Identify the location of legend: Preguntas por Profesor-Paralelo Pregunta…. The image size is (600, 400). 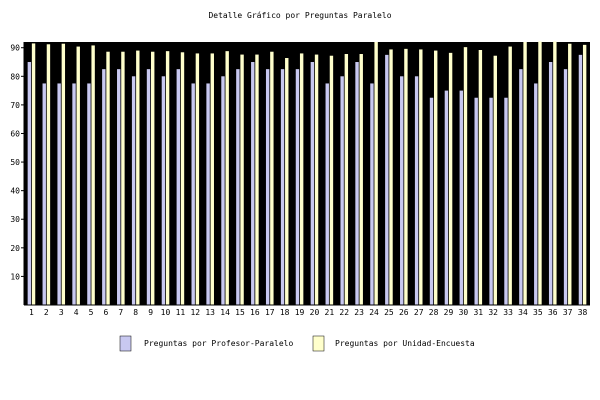
(297, 343).